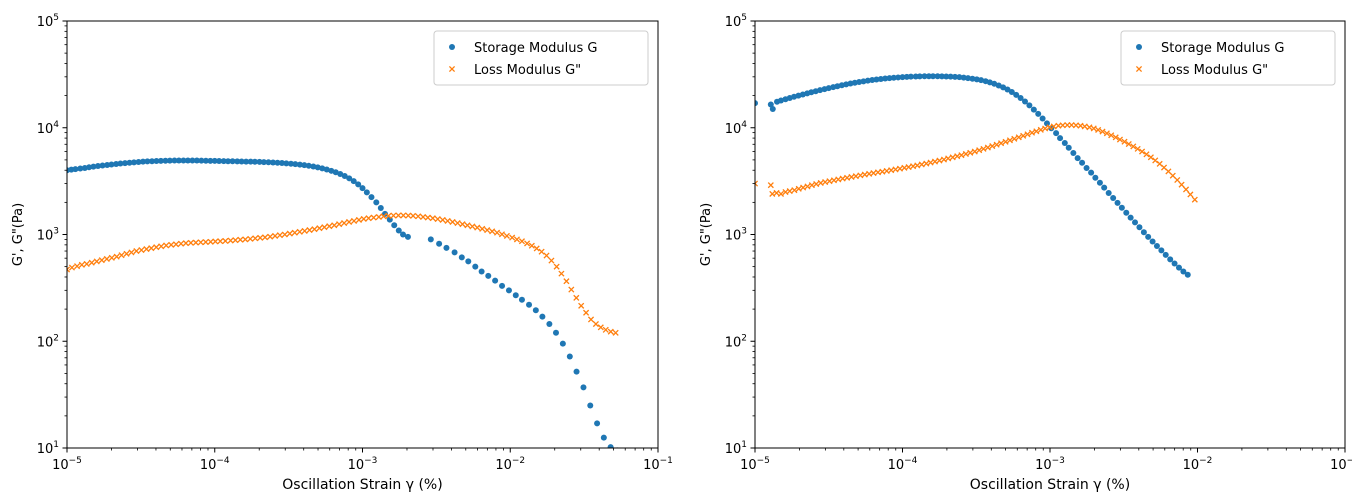  I want to click on x-axis-label: Oscillation Strain γ (%), so click(362, 485).